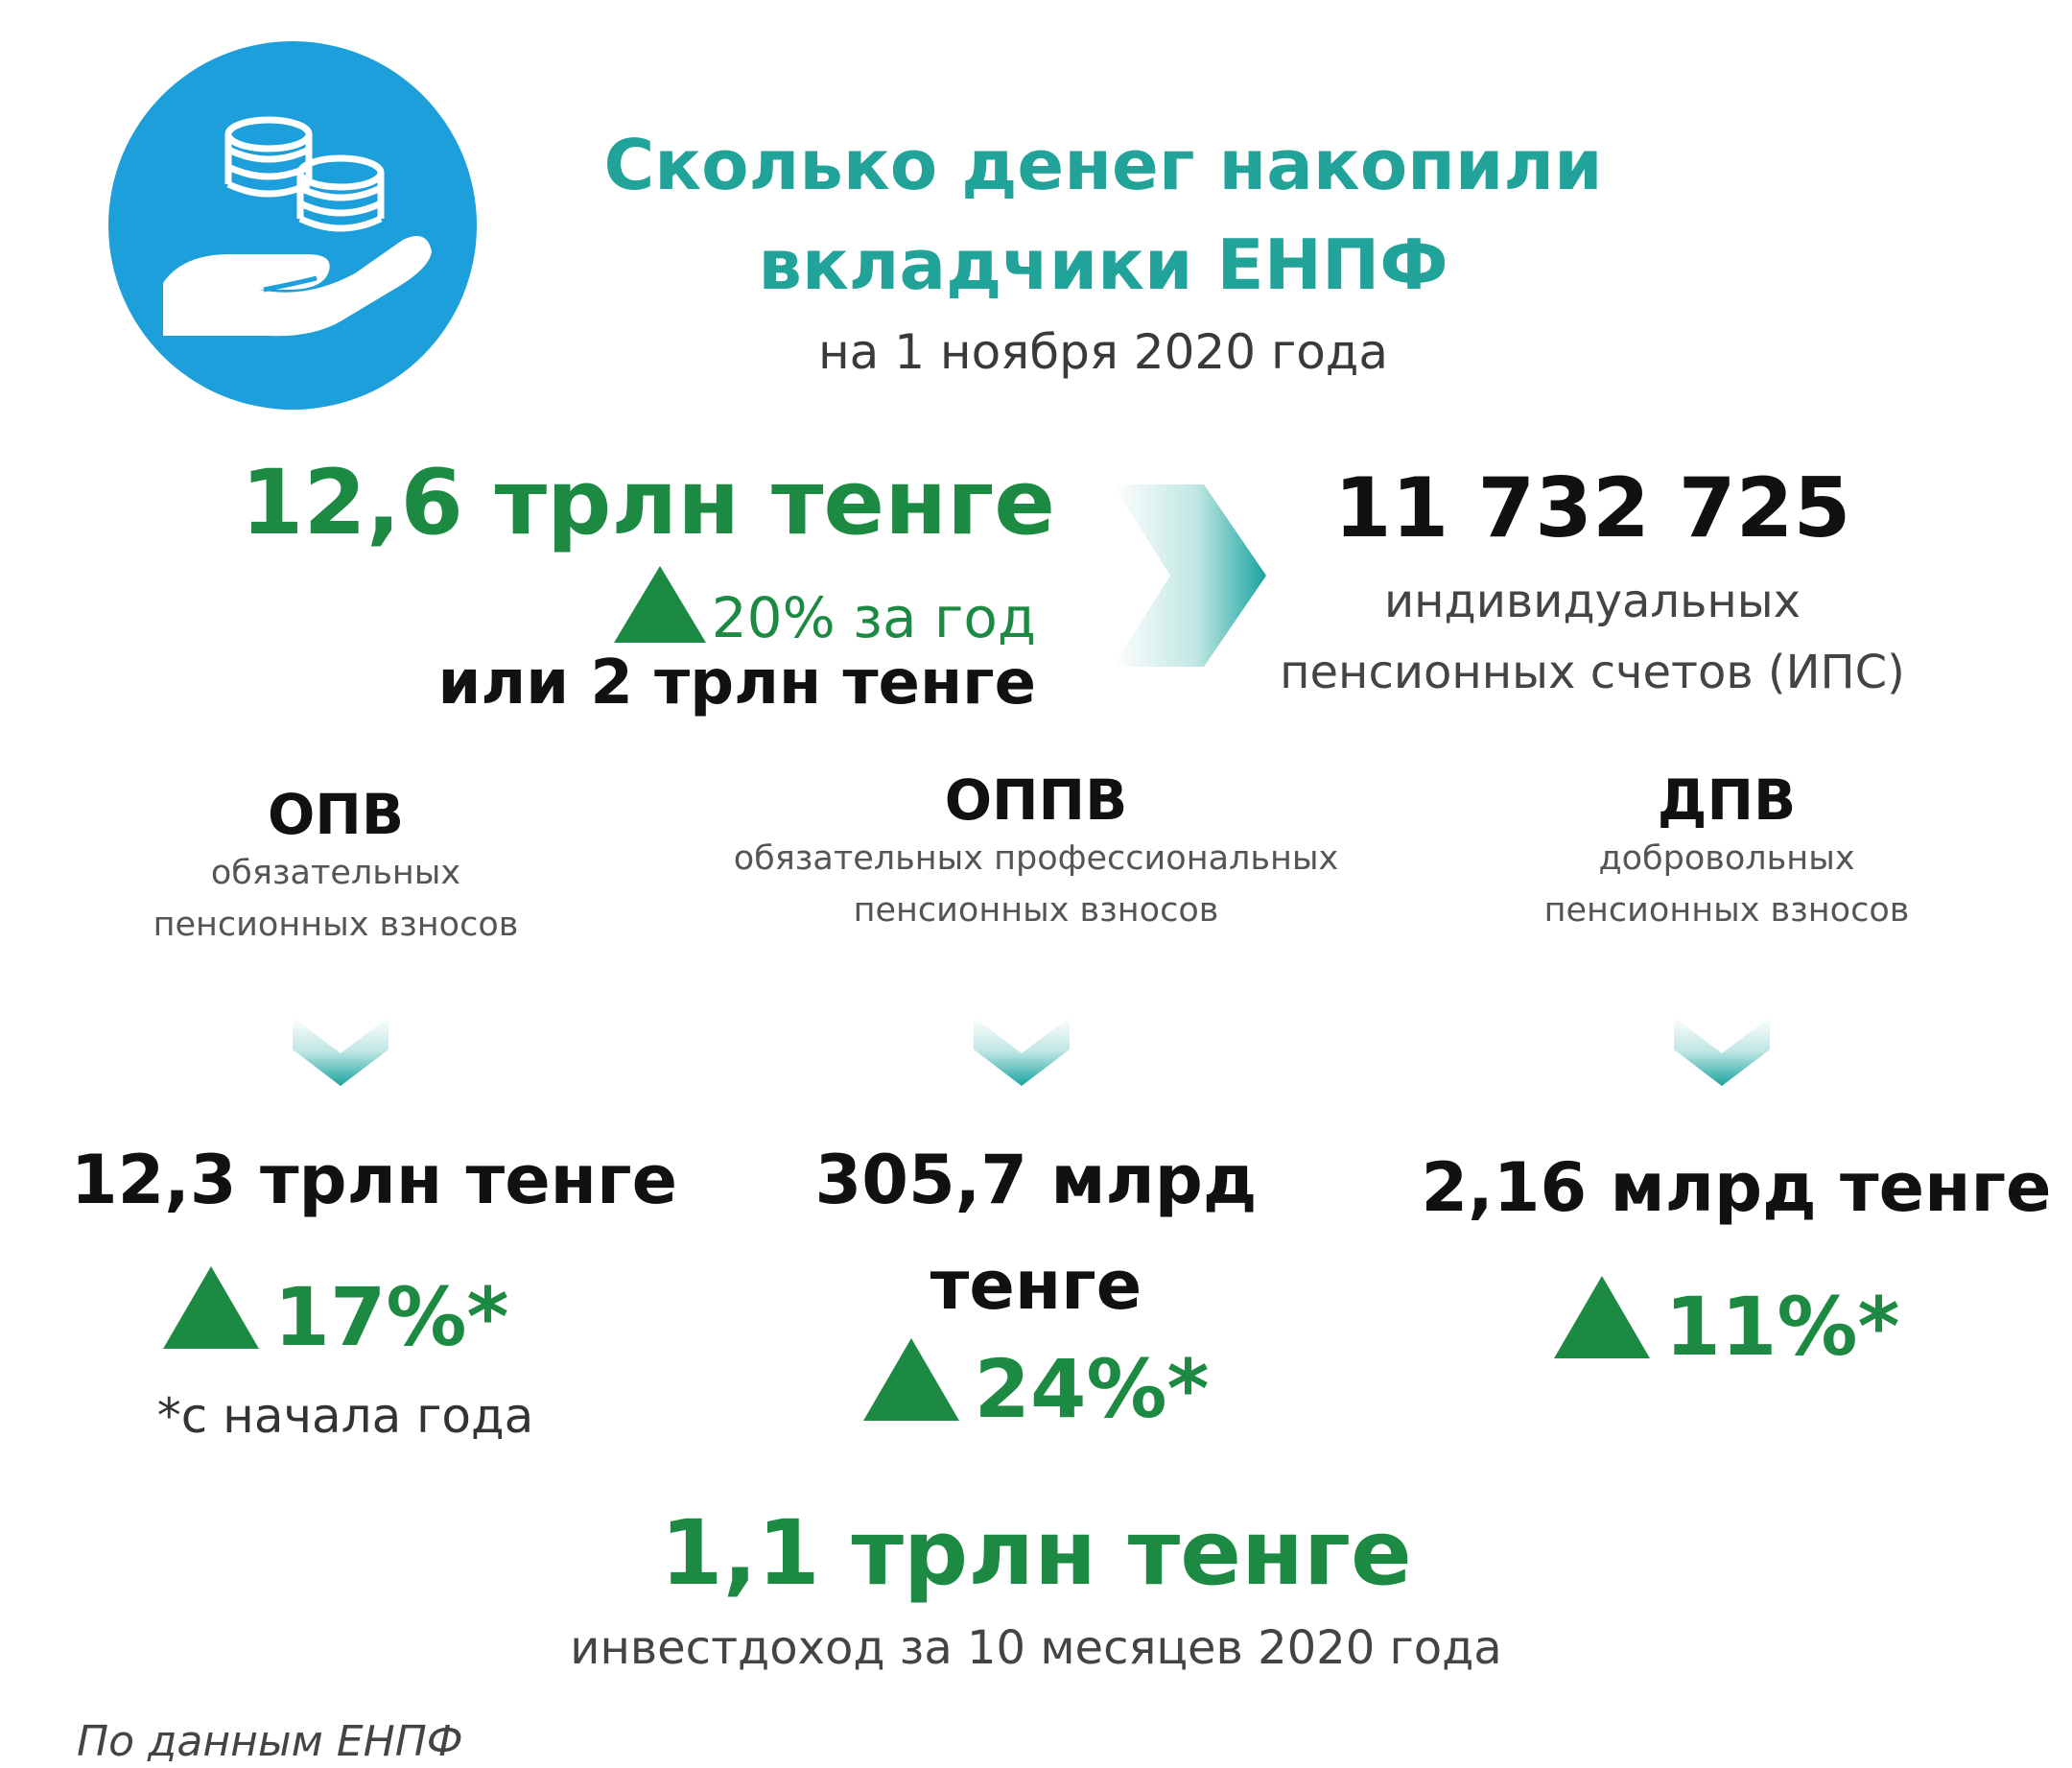 The width and height of the screenshot is (2072, 1768). I want to click on category-growth: 11%*, so click(1726, 1325).